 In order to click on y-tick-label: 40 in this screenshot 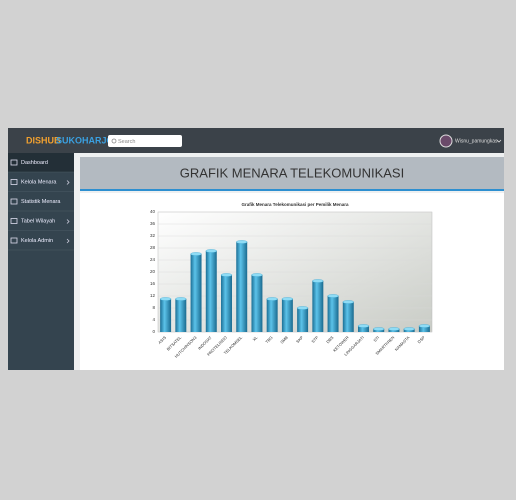, I will do `click(153, 211)`.